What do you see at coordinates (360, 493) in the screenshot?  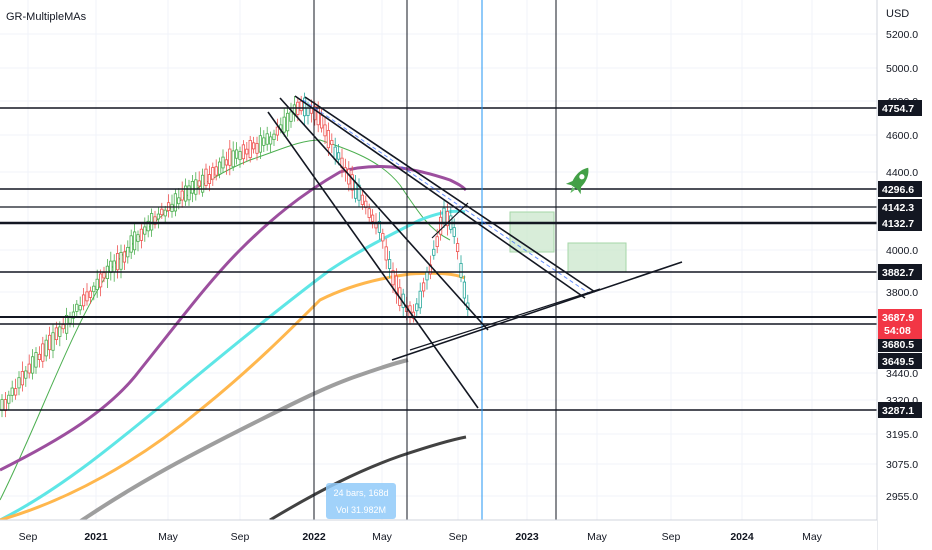 I see `measure-box-bars: 24 bars, 168d` at bounding box center [360, 493].